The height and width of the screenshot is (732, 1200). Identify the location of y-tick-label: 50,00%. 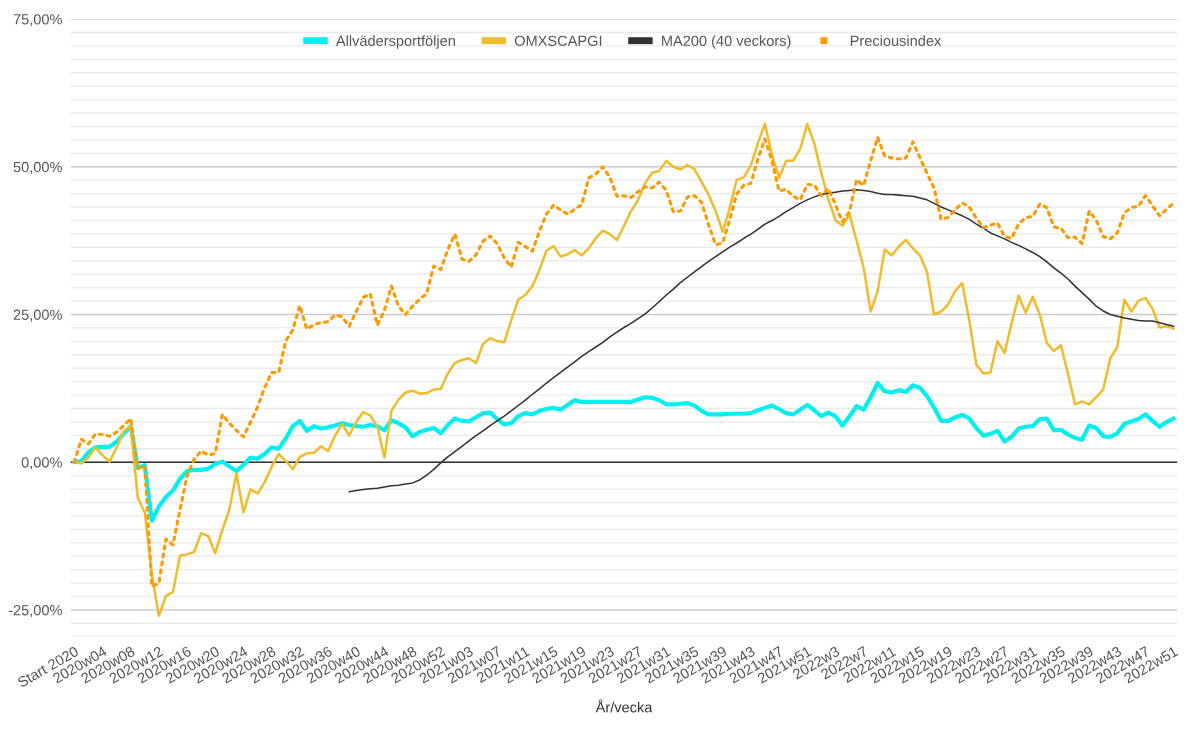
(37, 167).